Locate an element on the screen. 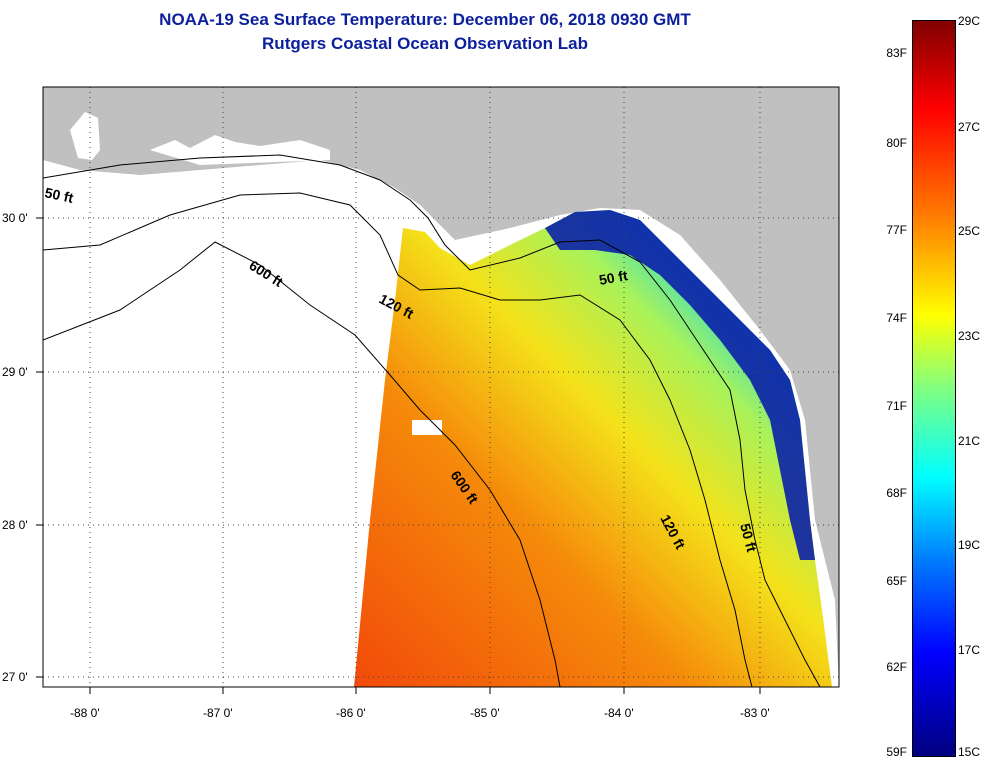 The image size is (992, 770). contour-label-50-west: 50 ft is located at coordinates (59, 195).